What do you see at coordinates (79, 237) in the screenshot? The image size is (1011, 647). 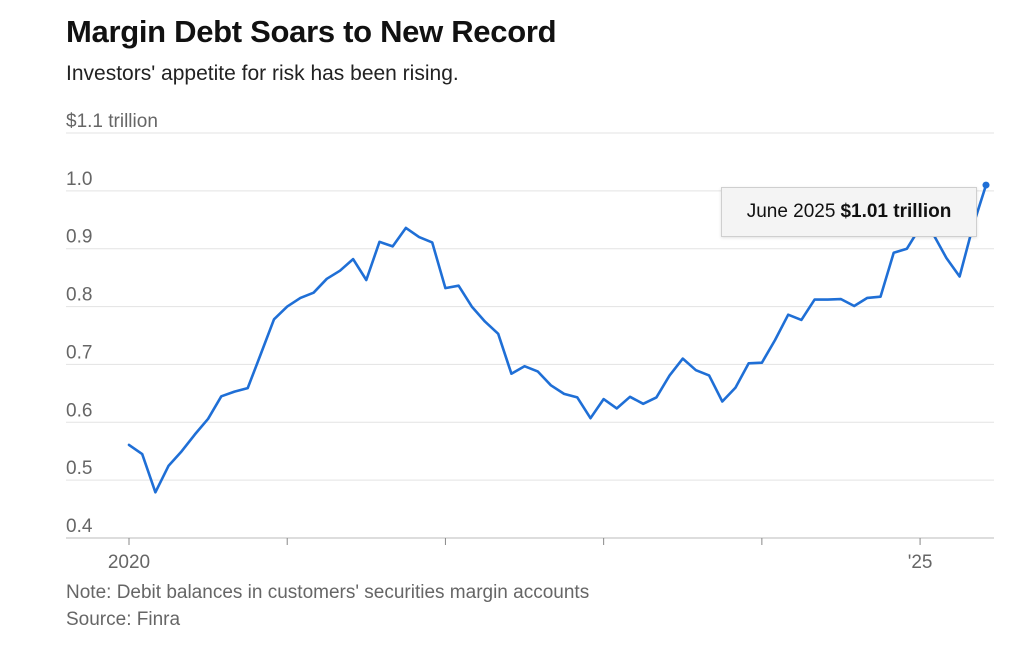 I see `y-tick-label: 0.9` at bounding box center [79, 237].